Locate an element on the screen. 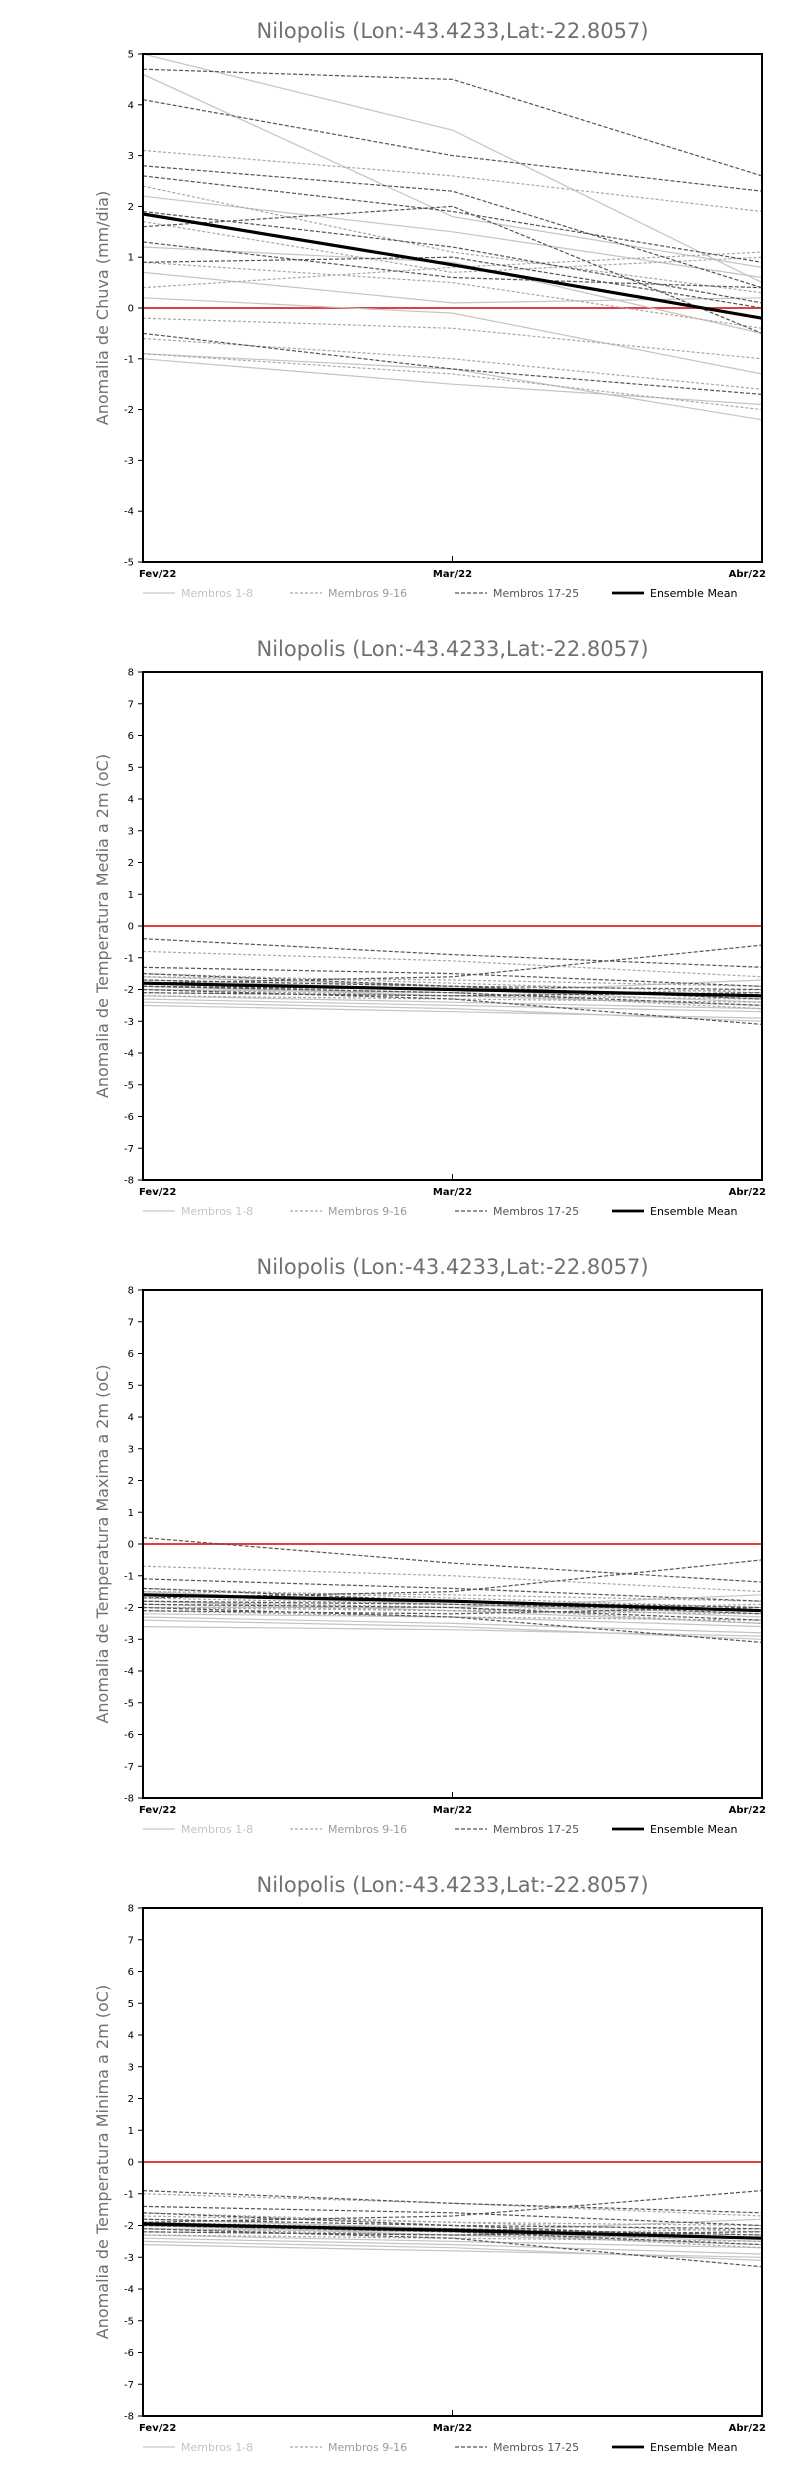  chart-title: Nilopolis (Lon:-43.4233,Lat:-22.8057) is located at coordinates (452, 1885).